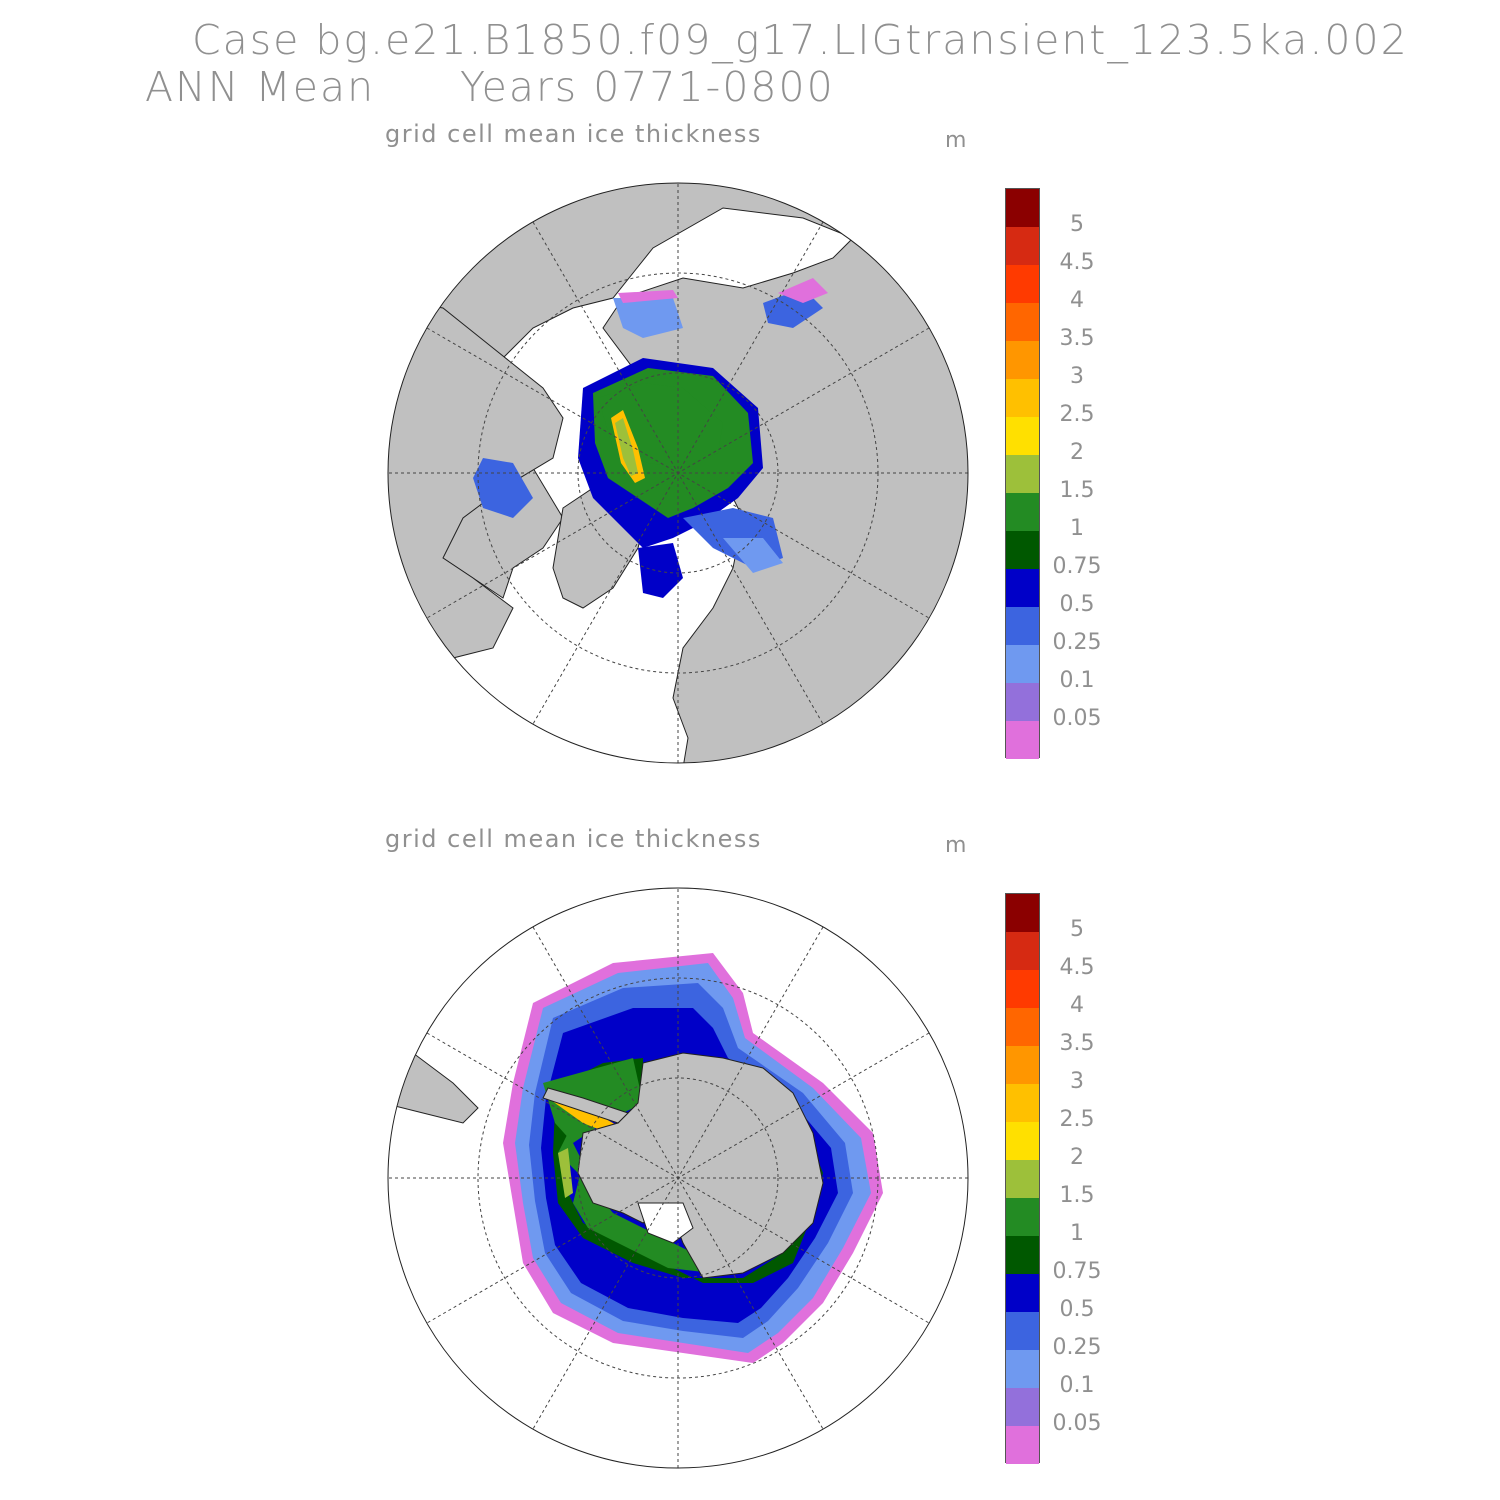 This screenshot has width=1500, height=1500. I want to click on ice-weddell-green, so click(593, 1100).